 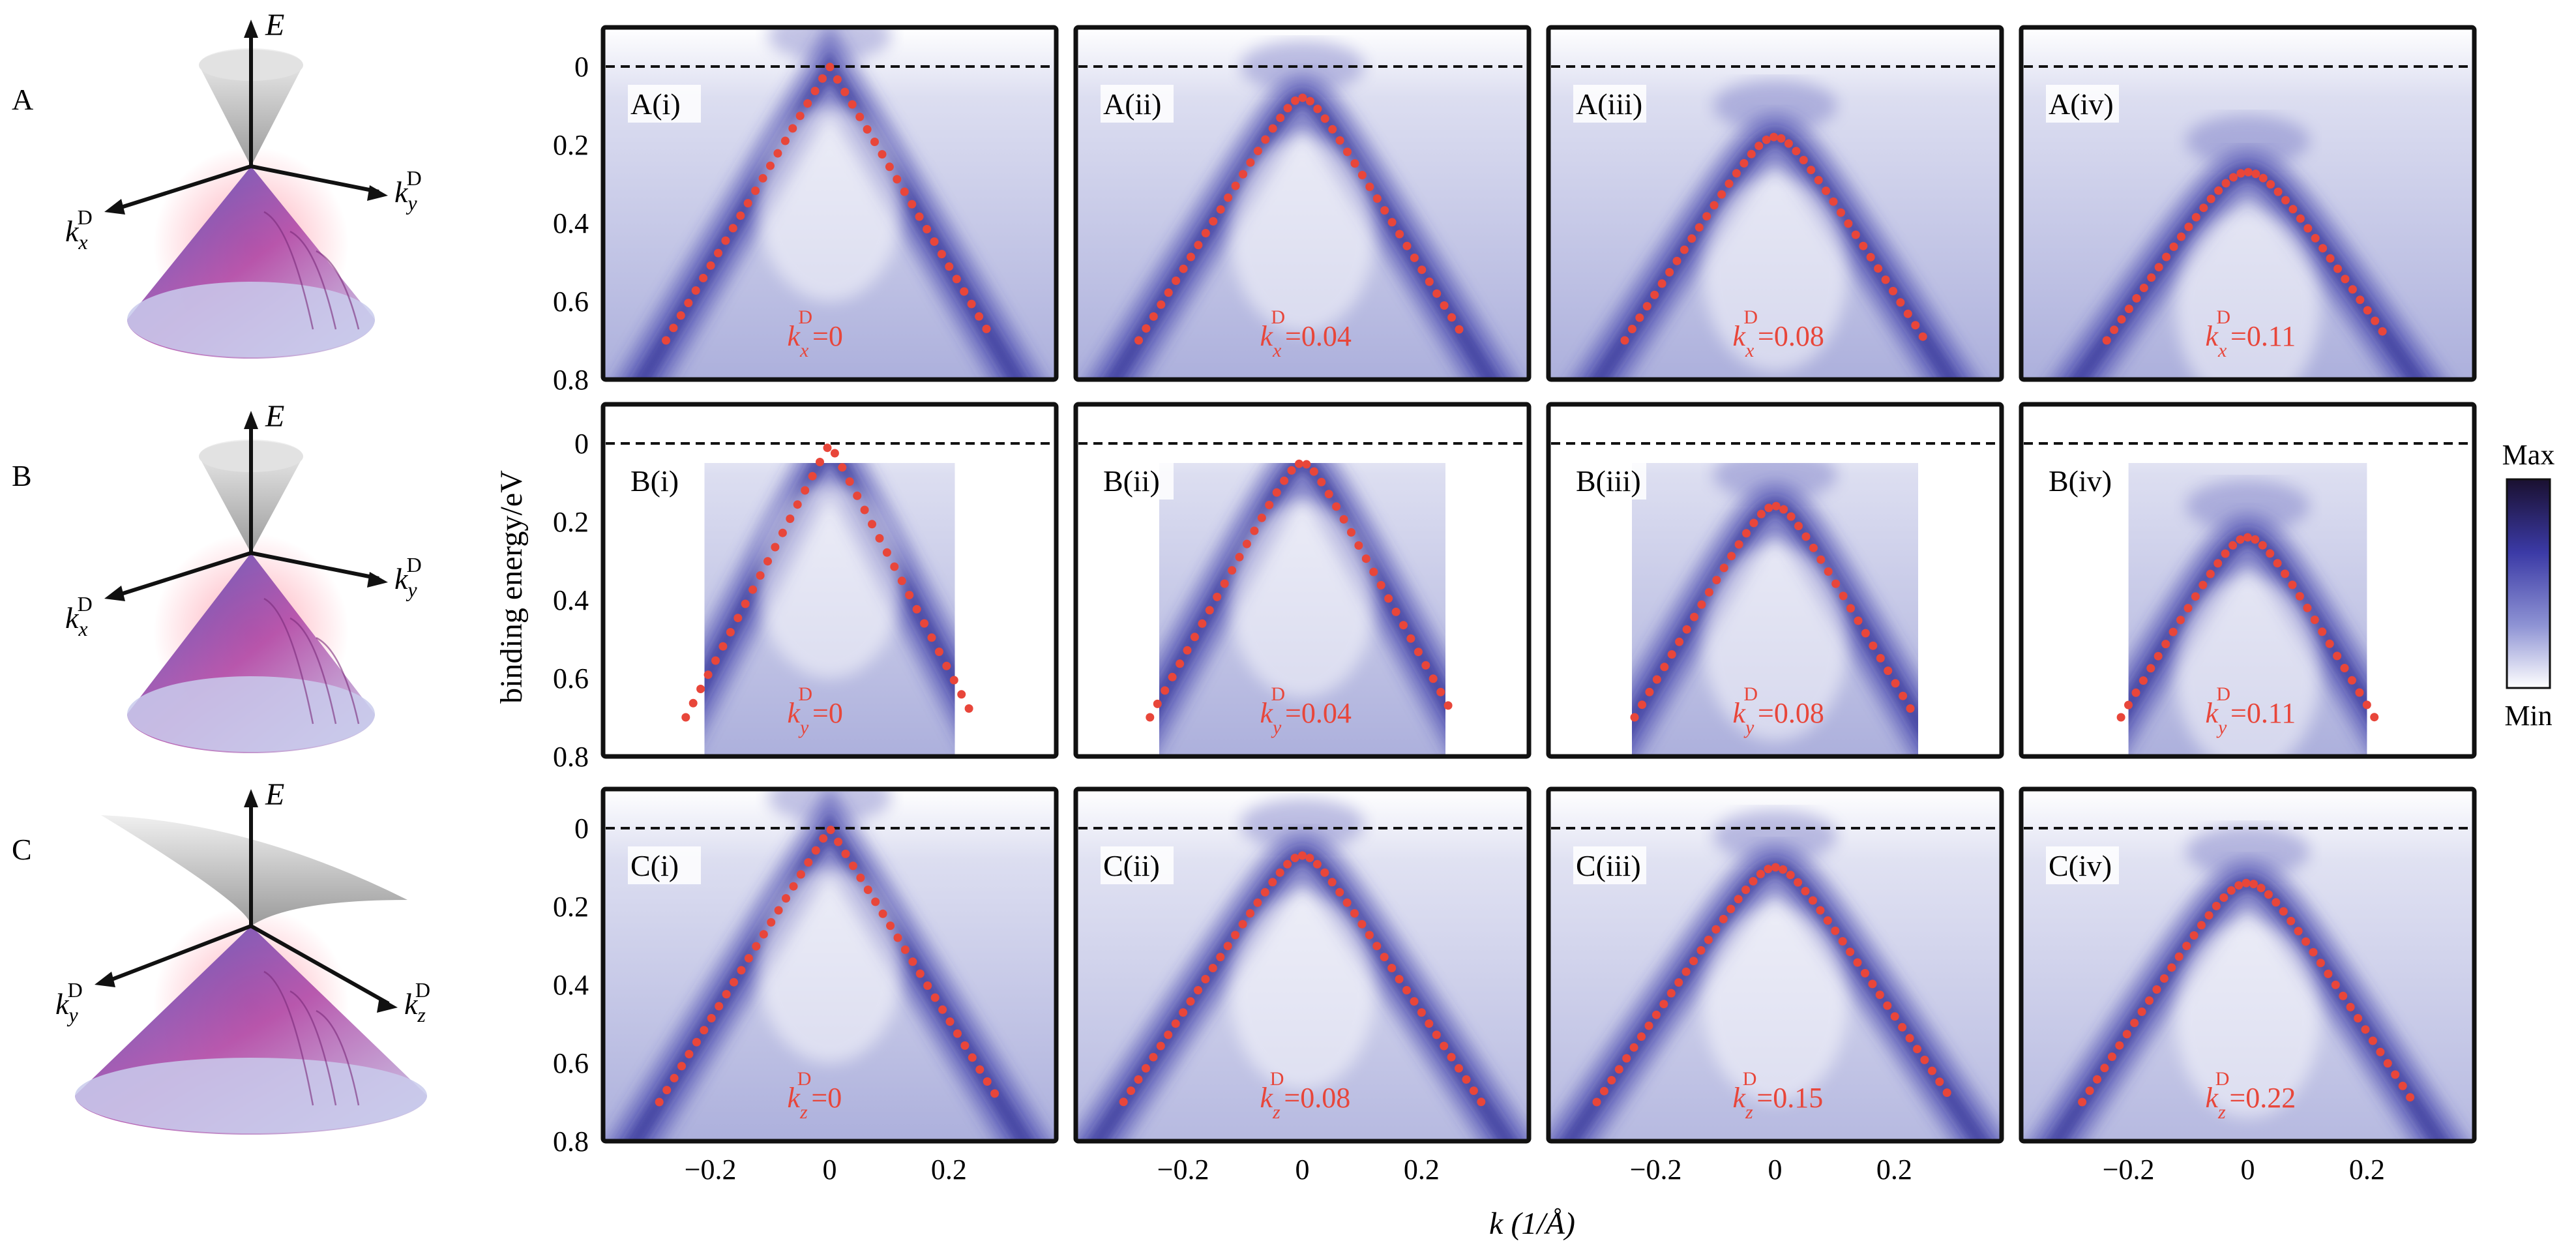 I want to click on panel-border, so click(x=1302, y=965).